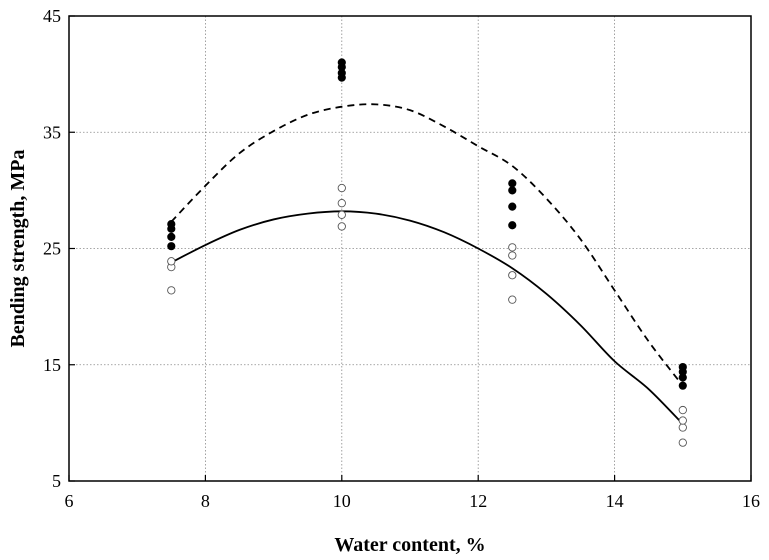 Image resolution: width=769 pixels, height=560 pixels. I want to click on y-tick-label: 45, so click(52, 16).